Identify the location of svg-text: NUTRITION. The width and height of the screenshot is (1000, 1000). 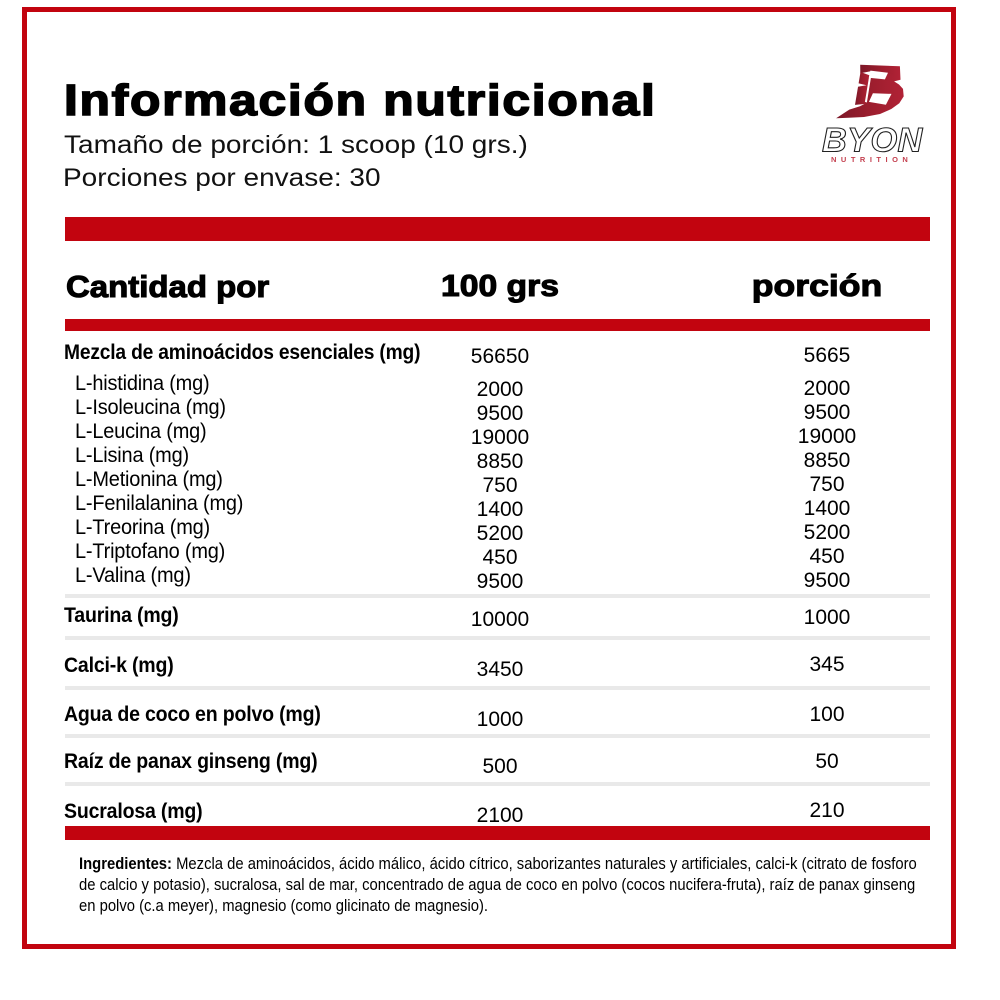
(871, 159).